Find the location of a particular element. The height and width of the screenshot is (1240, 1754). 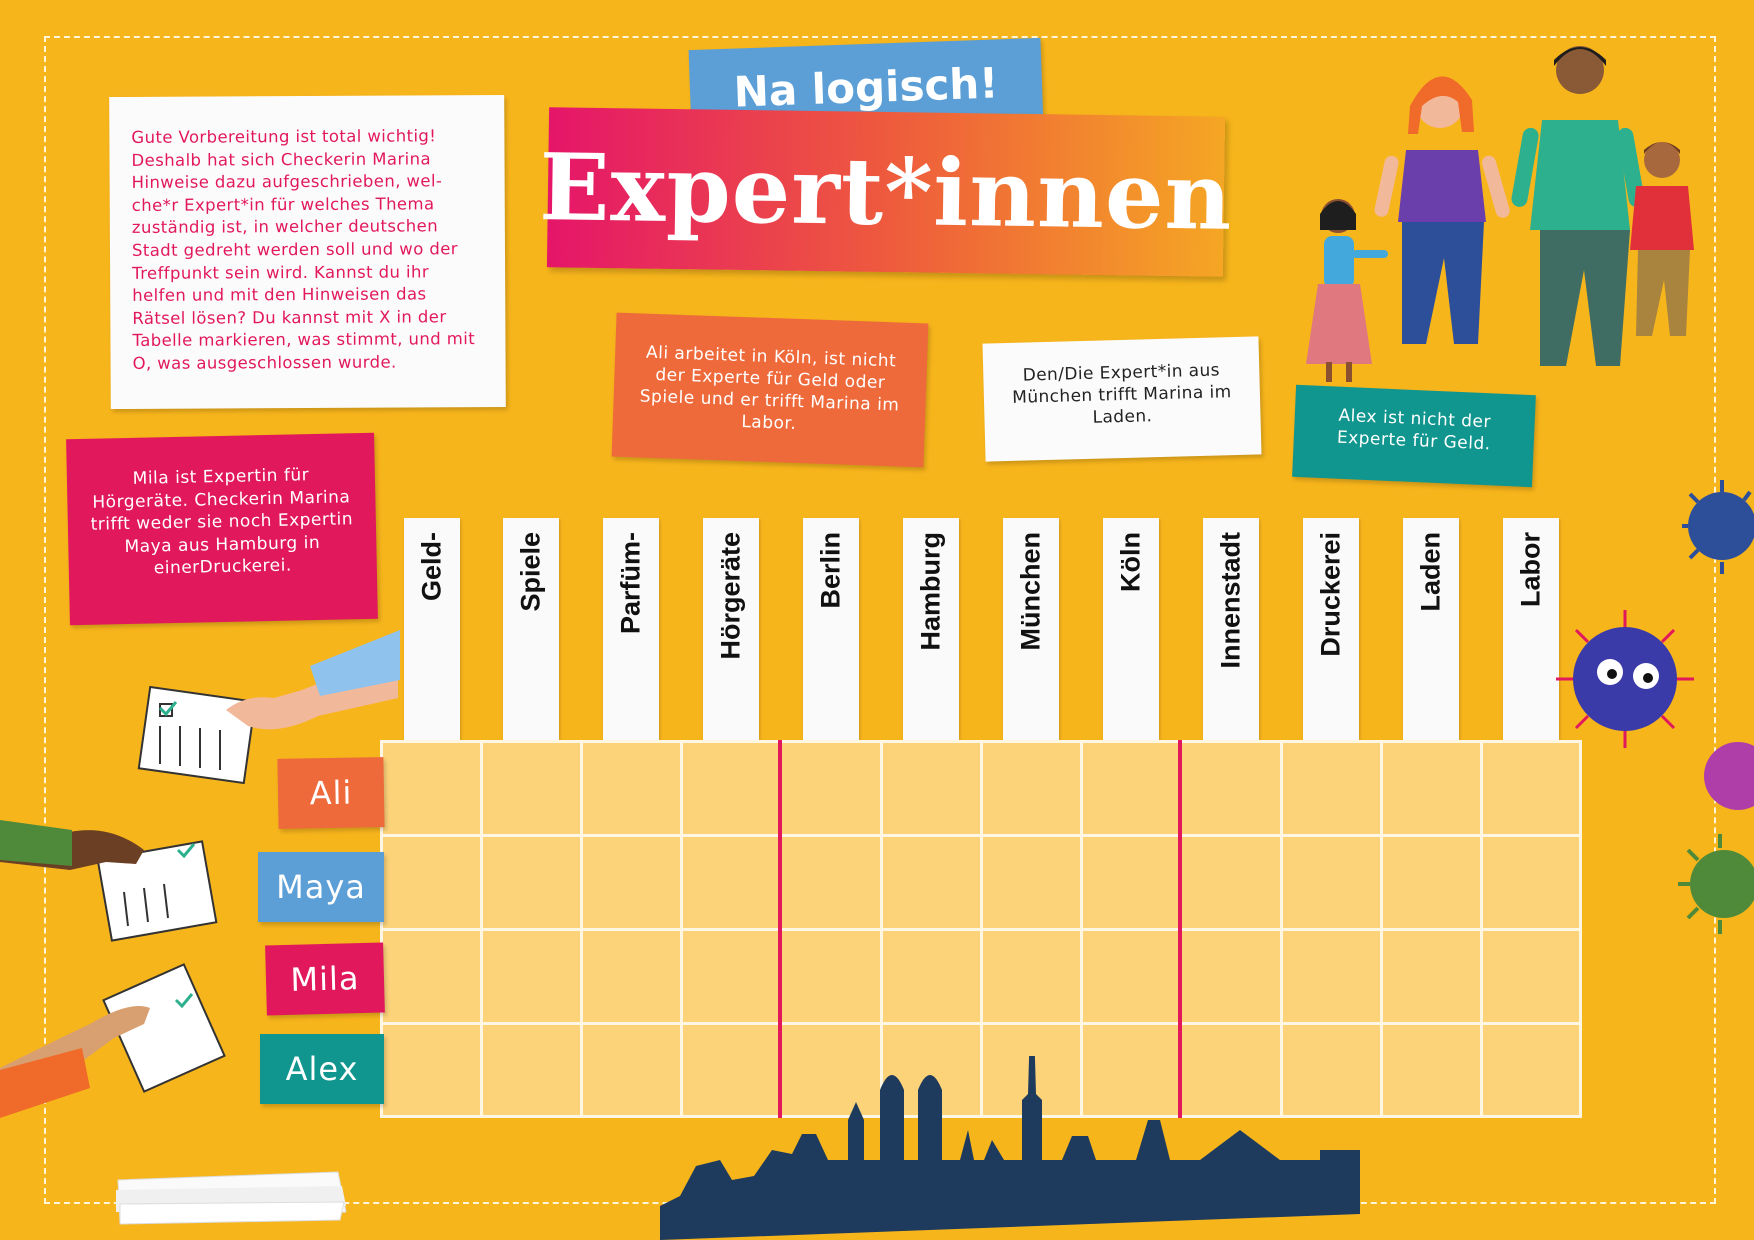

column-header-2: Parfüm- is located at coordinates (631, 630).